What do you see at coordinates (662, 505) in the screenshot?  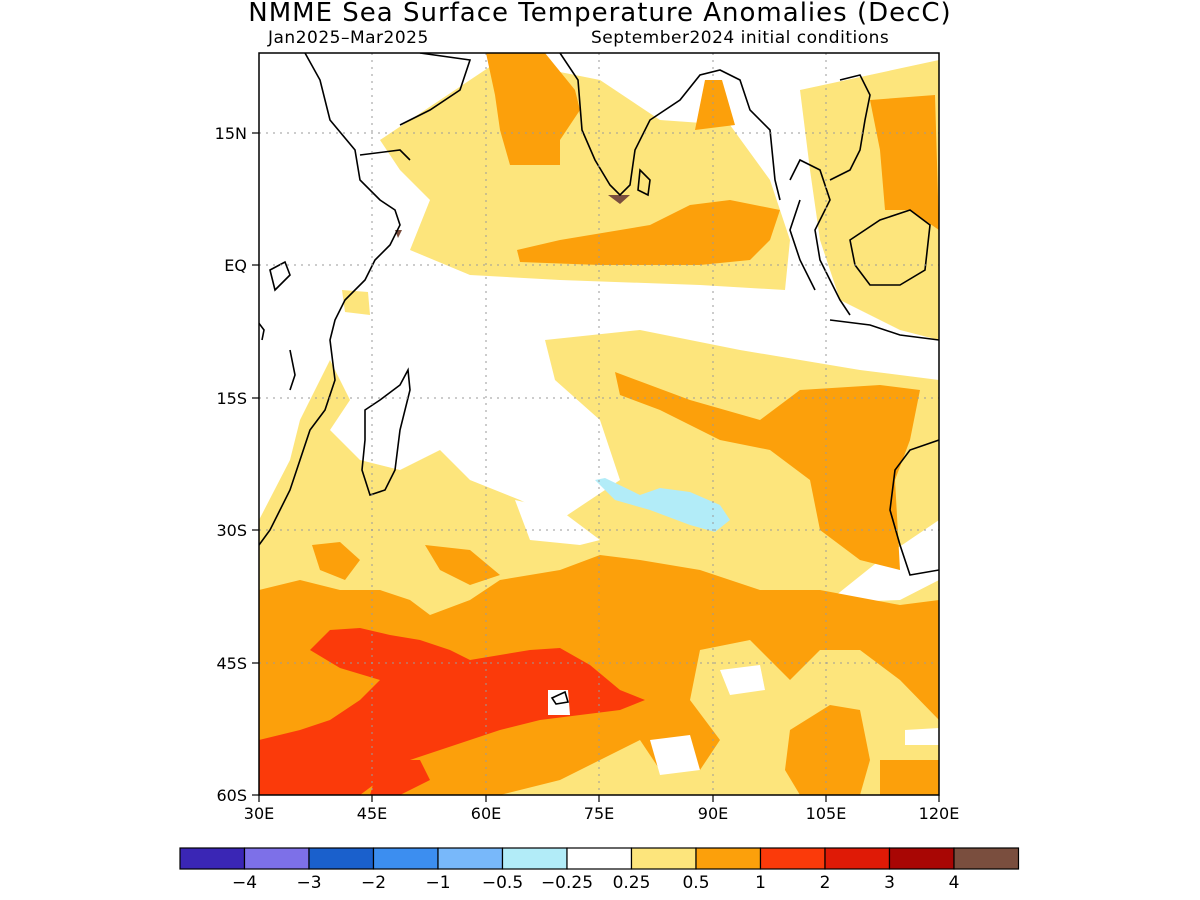 I see `anomaly-neg-0.25` at bounding box center [662, 505].